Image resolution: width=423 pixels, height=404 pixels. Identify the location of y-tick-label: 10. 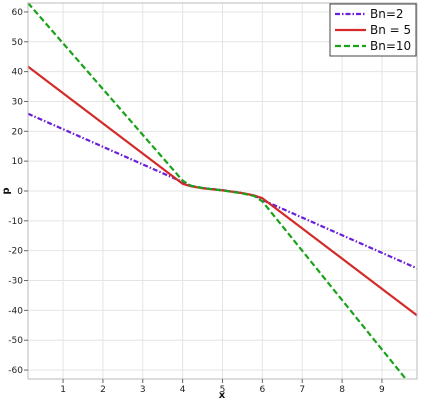
(18, 162).